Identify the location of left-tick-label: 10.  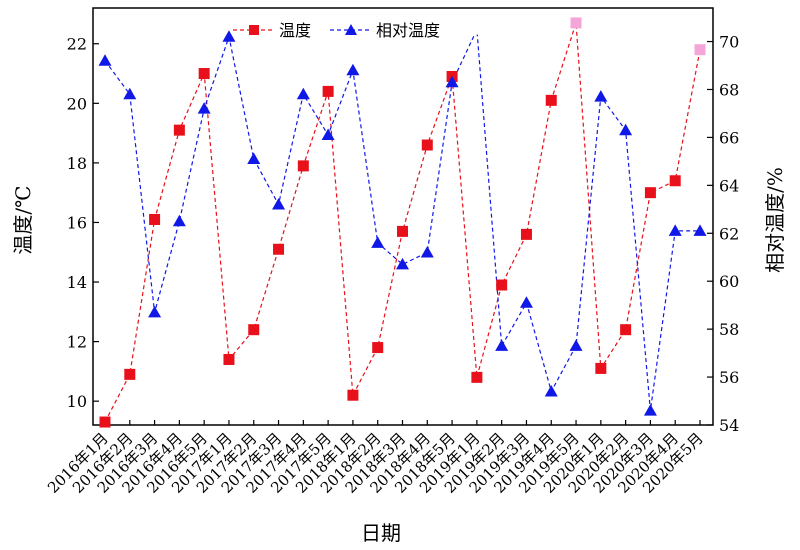
(77, 401).